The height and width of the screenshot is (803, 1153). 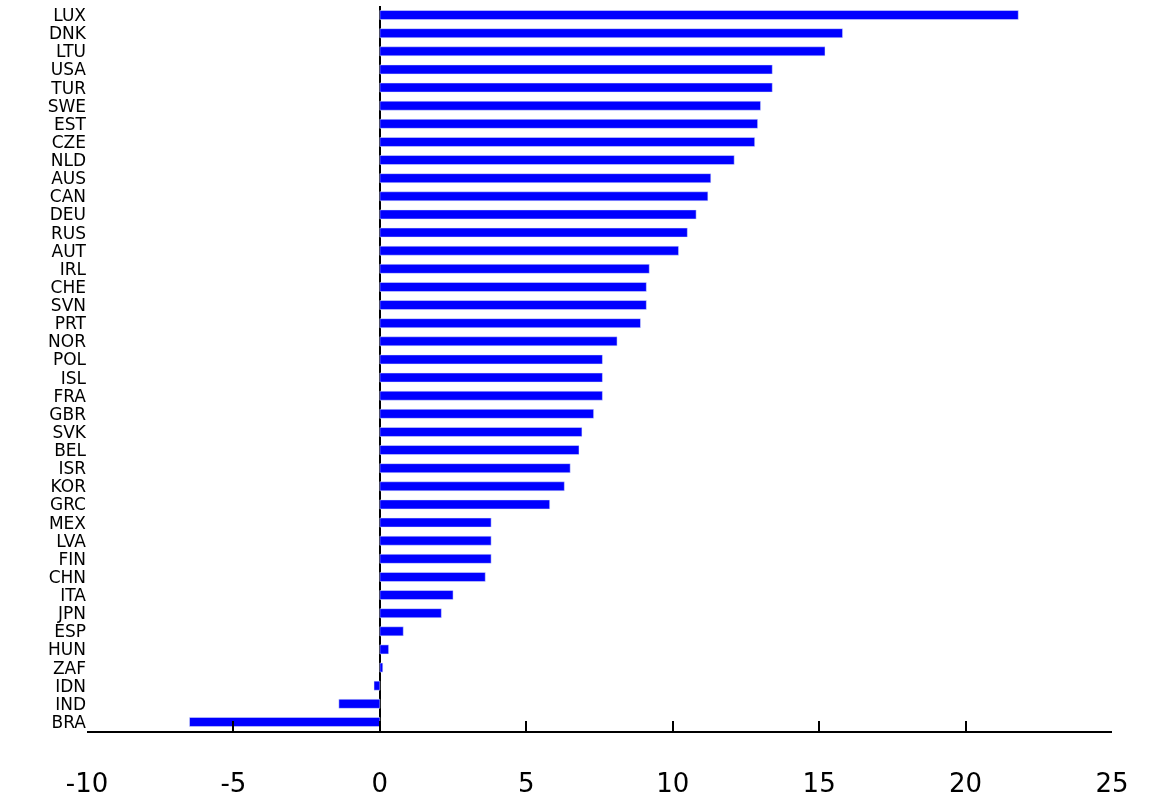 I want to click on y-tick-label: BEL, so click(x=70, y=450).